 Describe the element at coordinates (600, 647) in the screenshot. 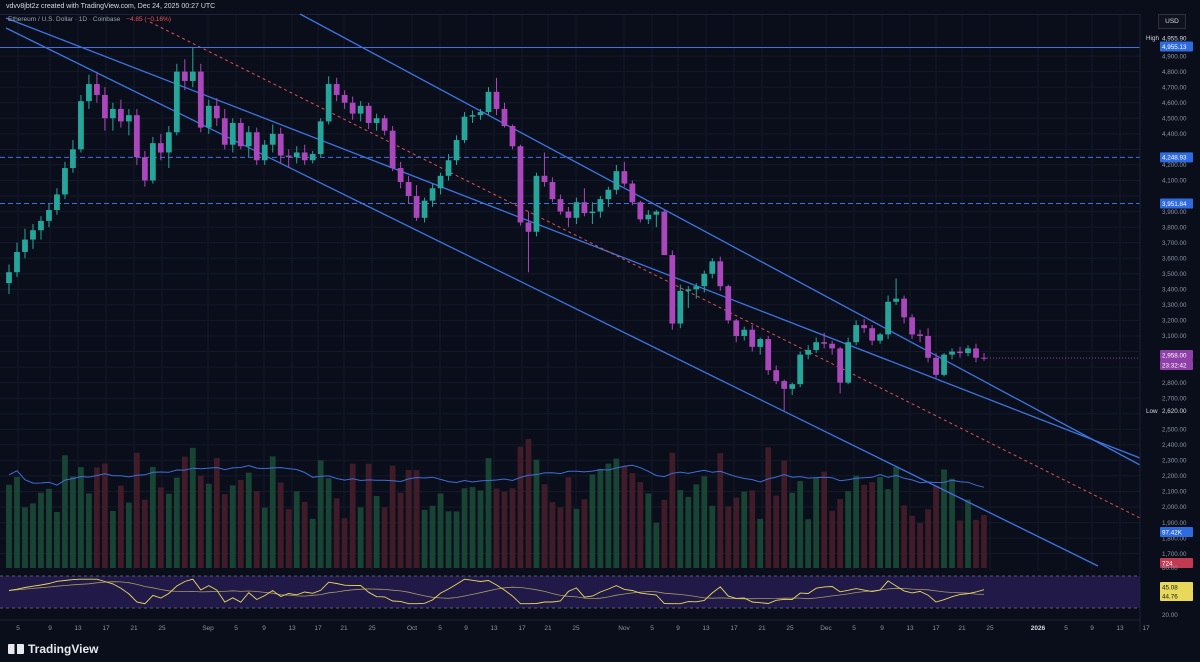

I see `footer: TradingView` at that location.